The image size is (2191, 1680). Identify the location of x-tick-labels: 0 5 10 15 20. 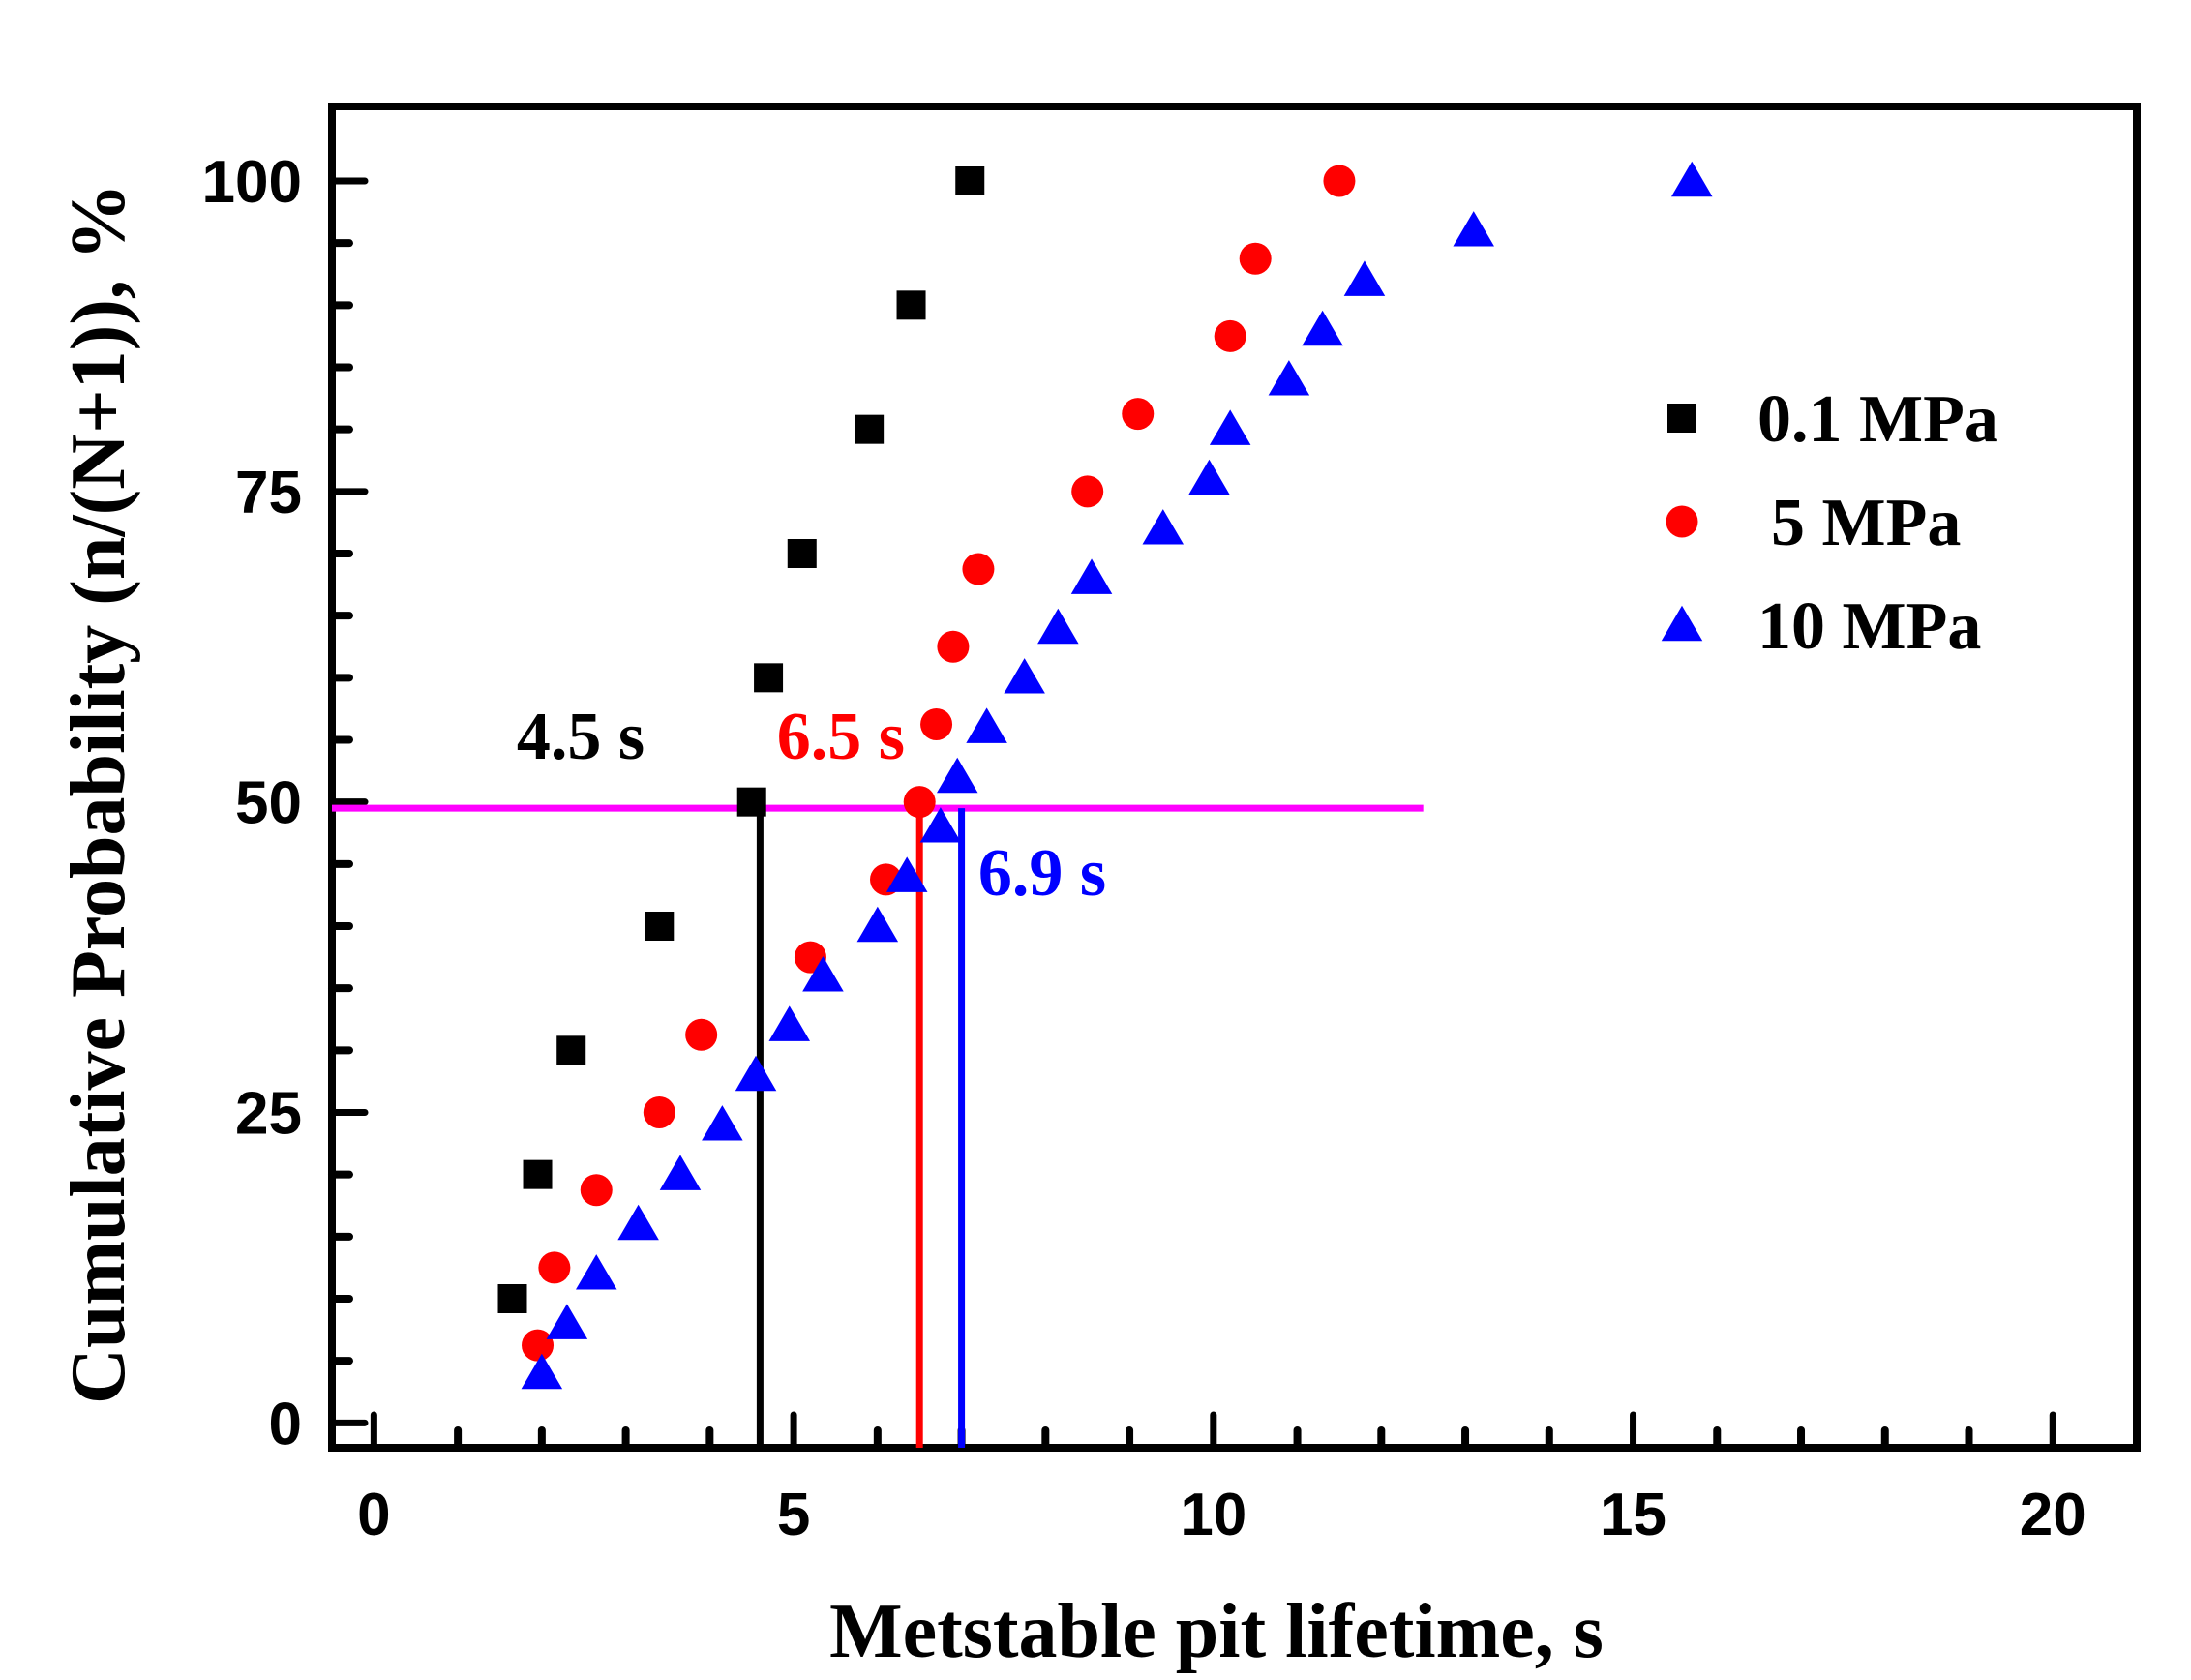
(1221, 1515).